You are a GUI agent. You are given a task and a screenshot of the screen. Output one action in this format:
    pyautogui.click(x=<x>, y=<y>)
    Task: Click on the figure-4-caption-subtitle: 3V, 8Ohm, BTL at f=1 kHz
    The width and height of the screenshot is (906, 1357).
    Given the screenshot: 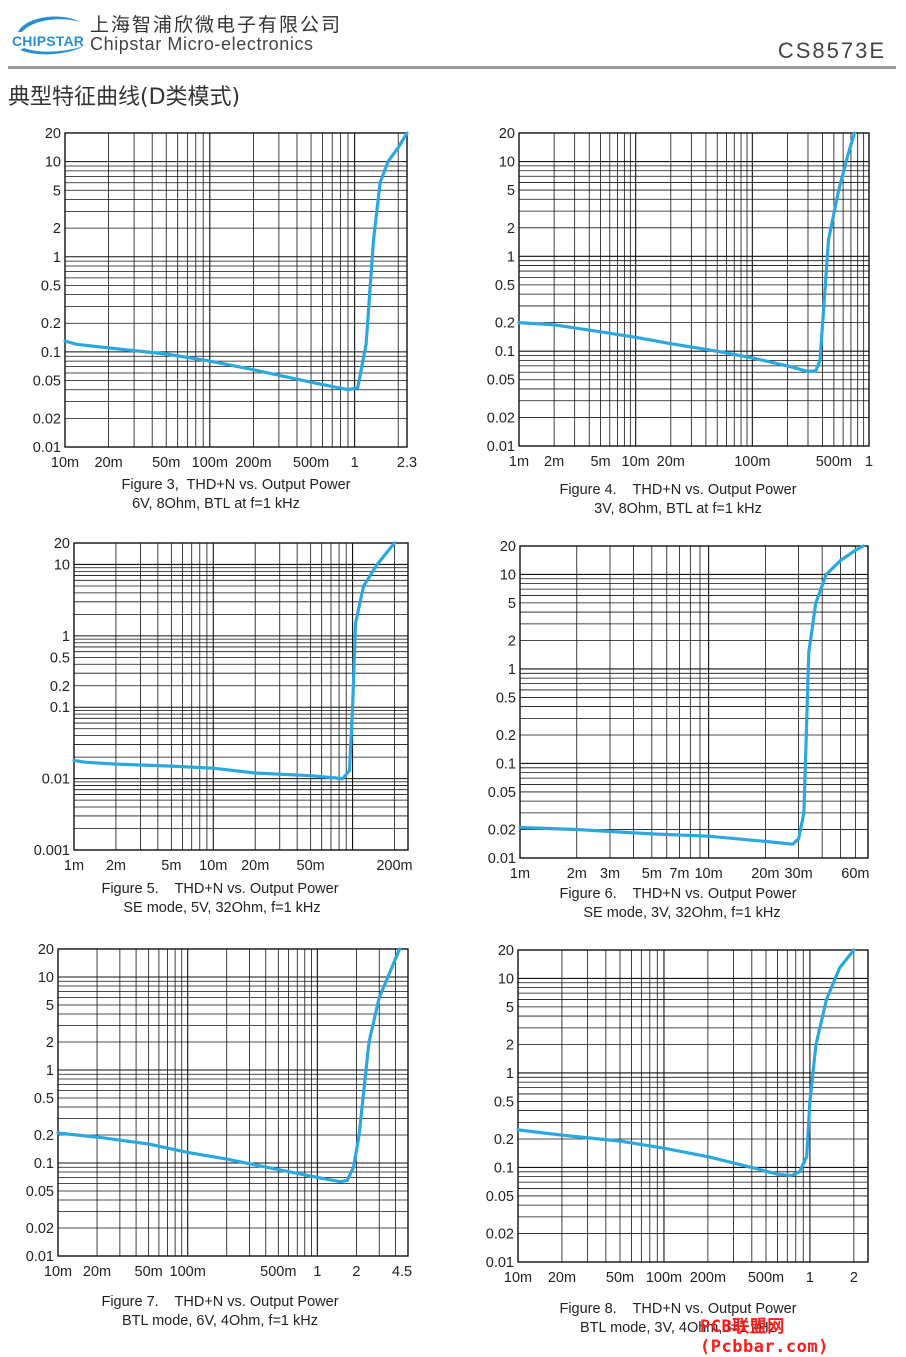 What is the action you would take?
    pyautogui.click(x=678, y=509)
    